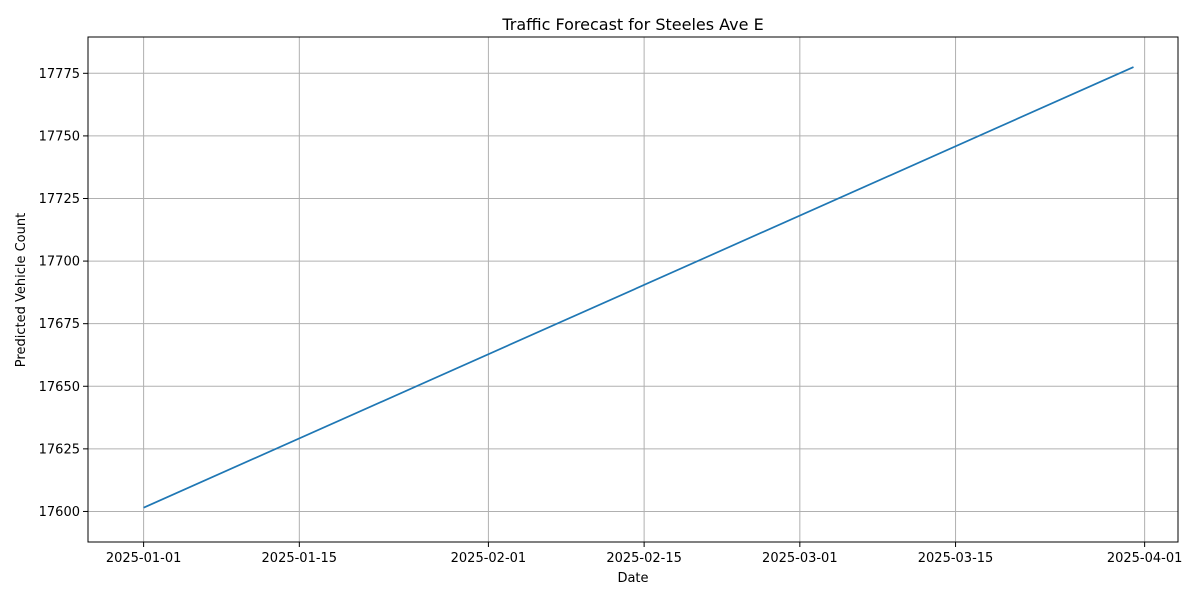 This screenshot has height=600, width=1200. Describe the element at coordinates (632, 578) in the screenshot. I see `x-axis-label: Date` at that location.